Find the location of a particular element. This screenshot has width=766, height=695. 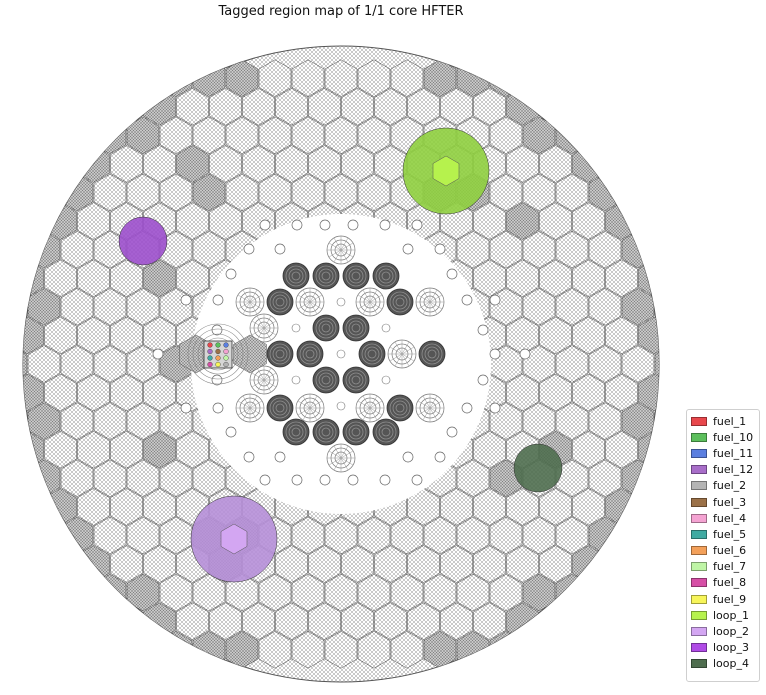

target-ring is located at coordinates (218, 354).